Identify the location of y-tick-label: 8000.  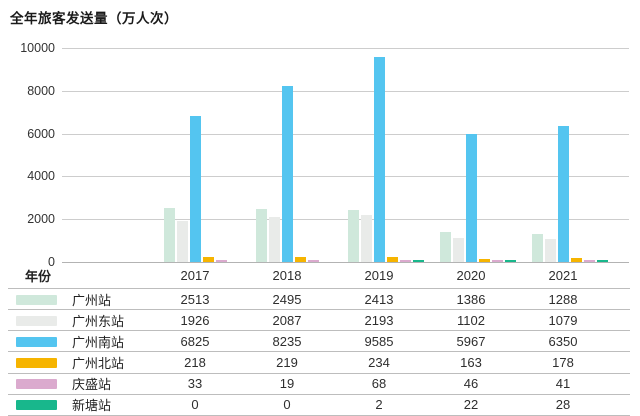
(41, 90).